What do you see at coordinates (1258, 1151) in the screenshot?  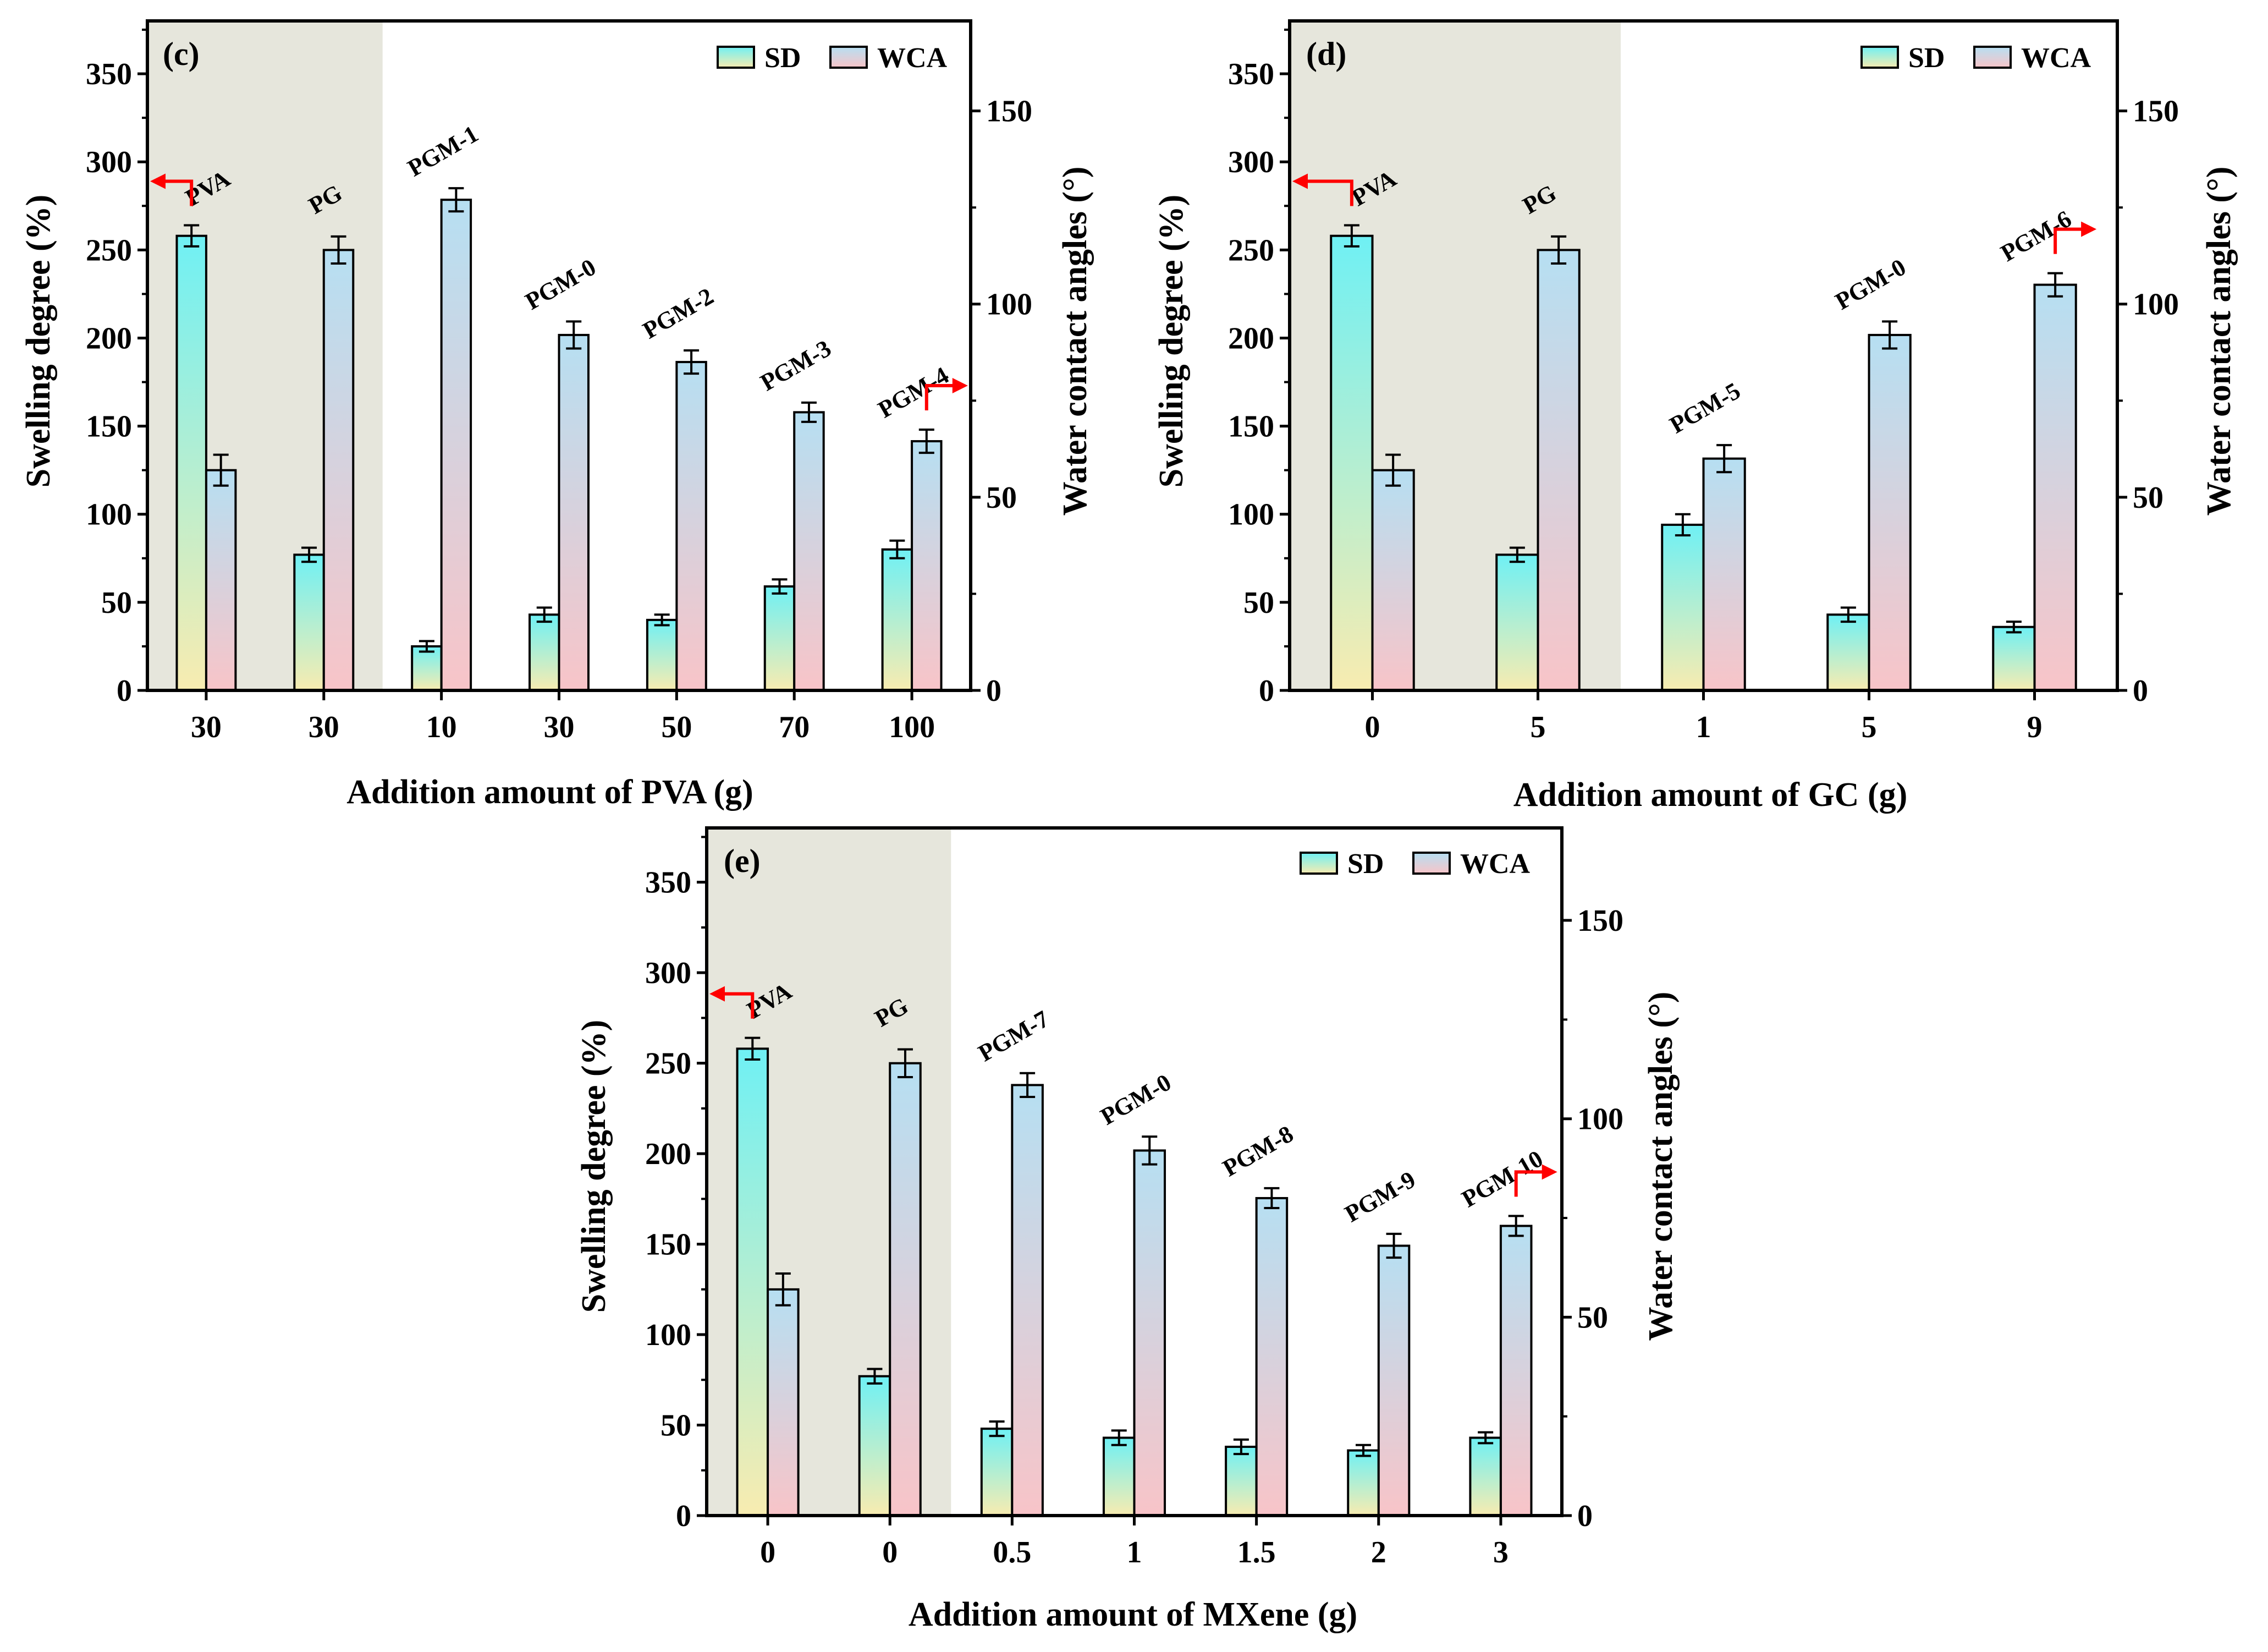 I see `sample-label: PGM-8` at bounding box center [1258, 1151].